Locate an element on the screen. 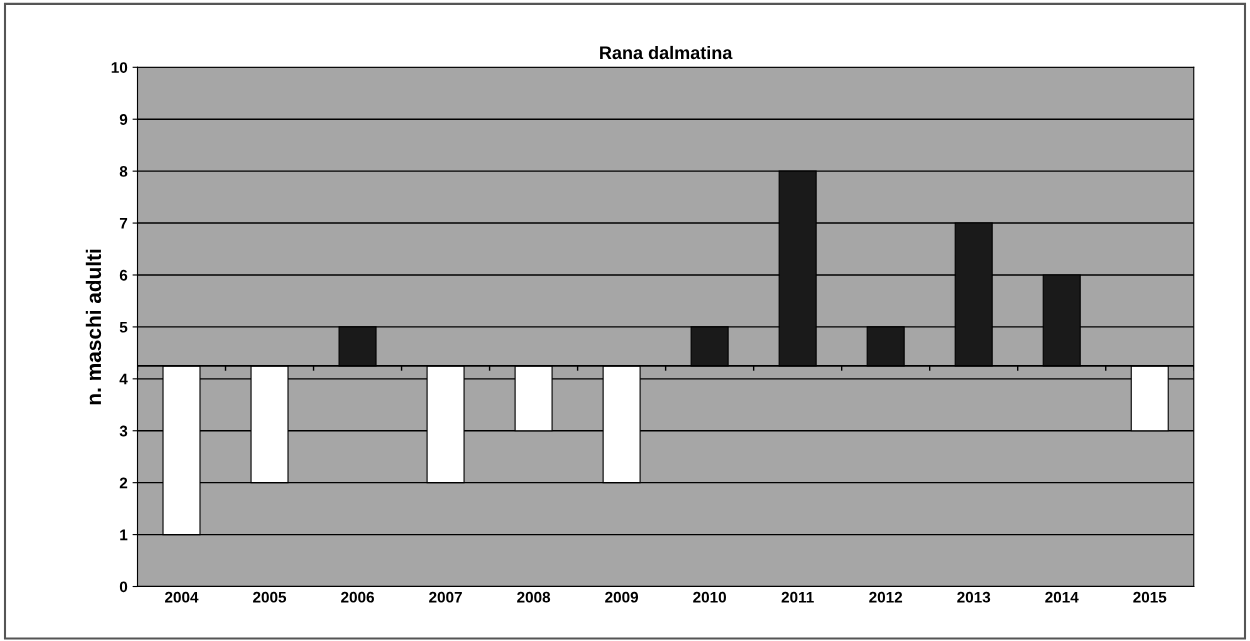 The image size is (1250, 641). x-tick-label: 2007 is located at coordinates (445, 597).